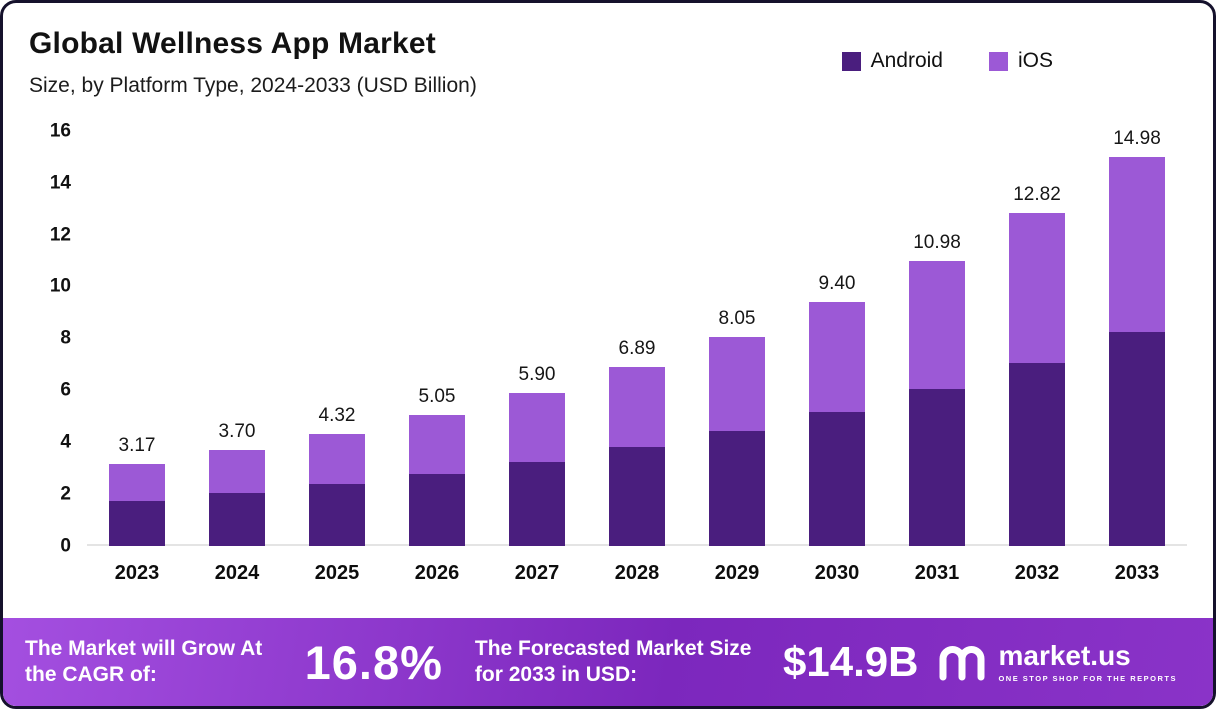  I want to click on x-axis-label: 2026, so click(437, 572).